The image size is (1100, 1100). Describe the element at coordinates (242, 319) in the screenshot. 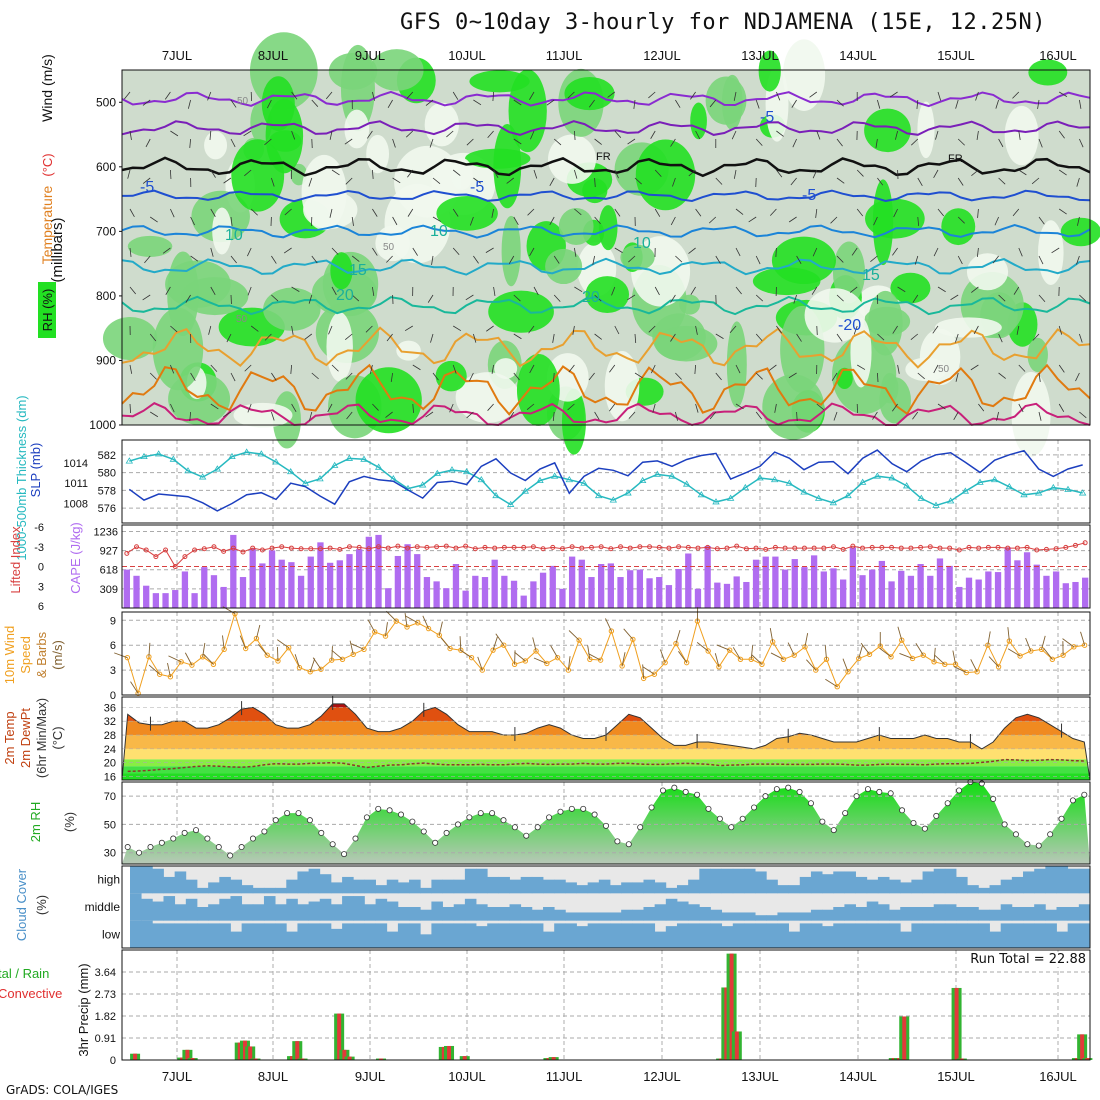

I see `isotherm-label: 50` at that location.